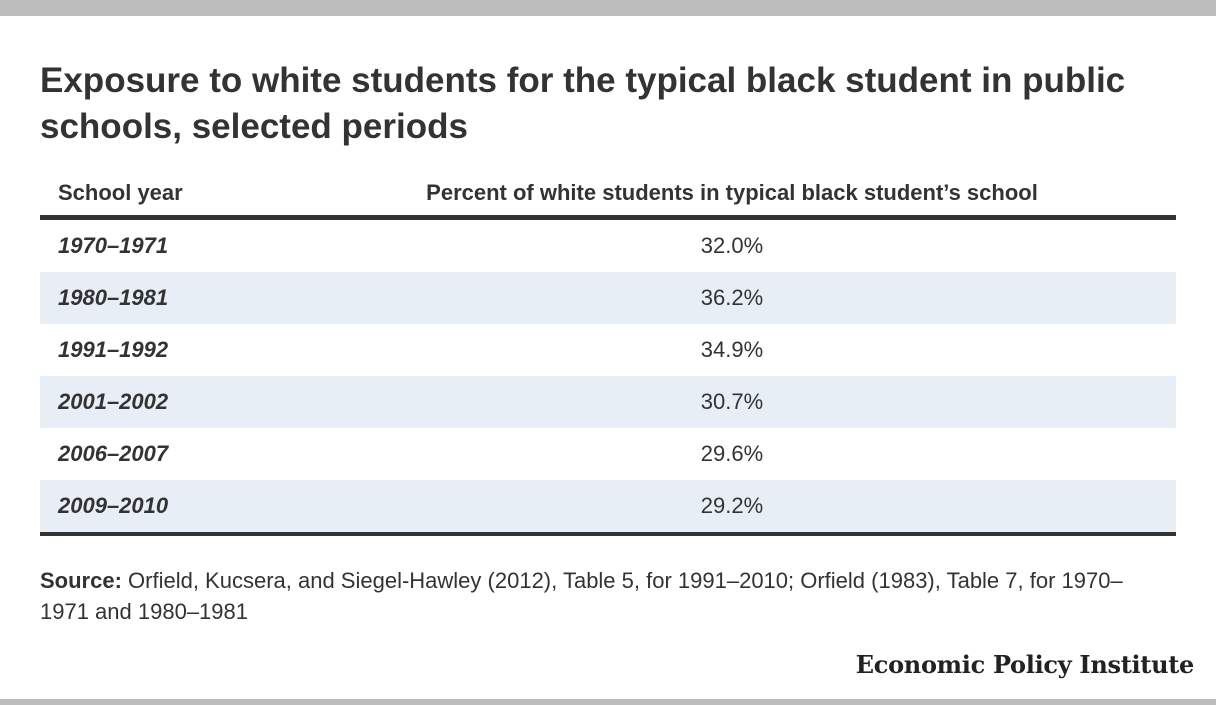  Describe the element at coordinates (608, 245) in the screenshot. I see `table-row: 1970–1971 32.0%` at that location.